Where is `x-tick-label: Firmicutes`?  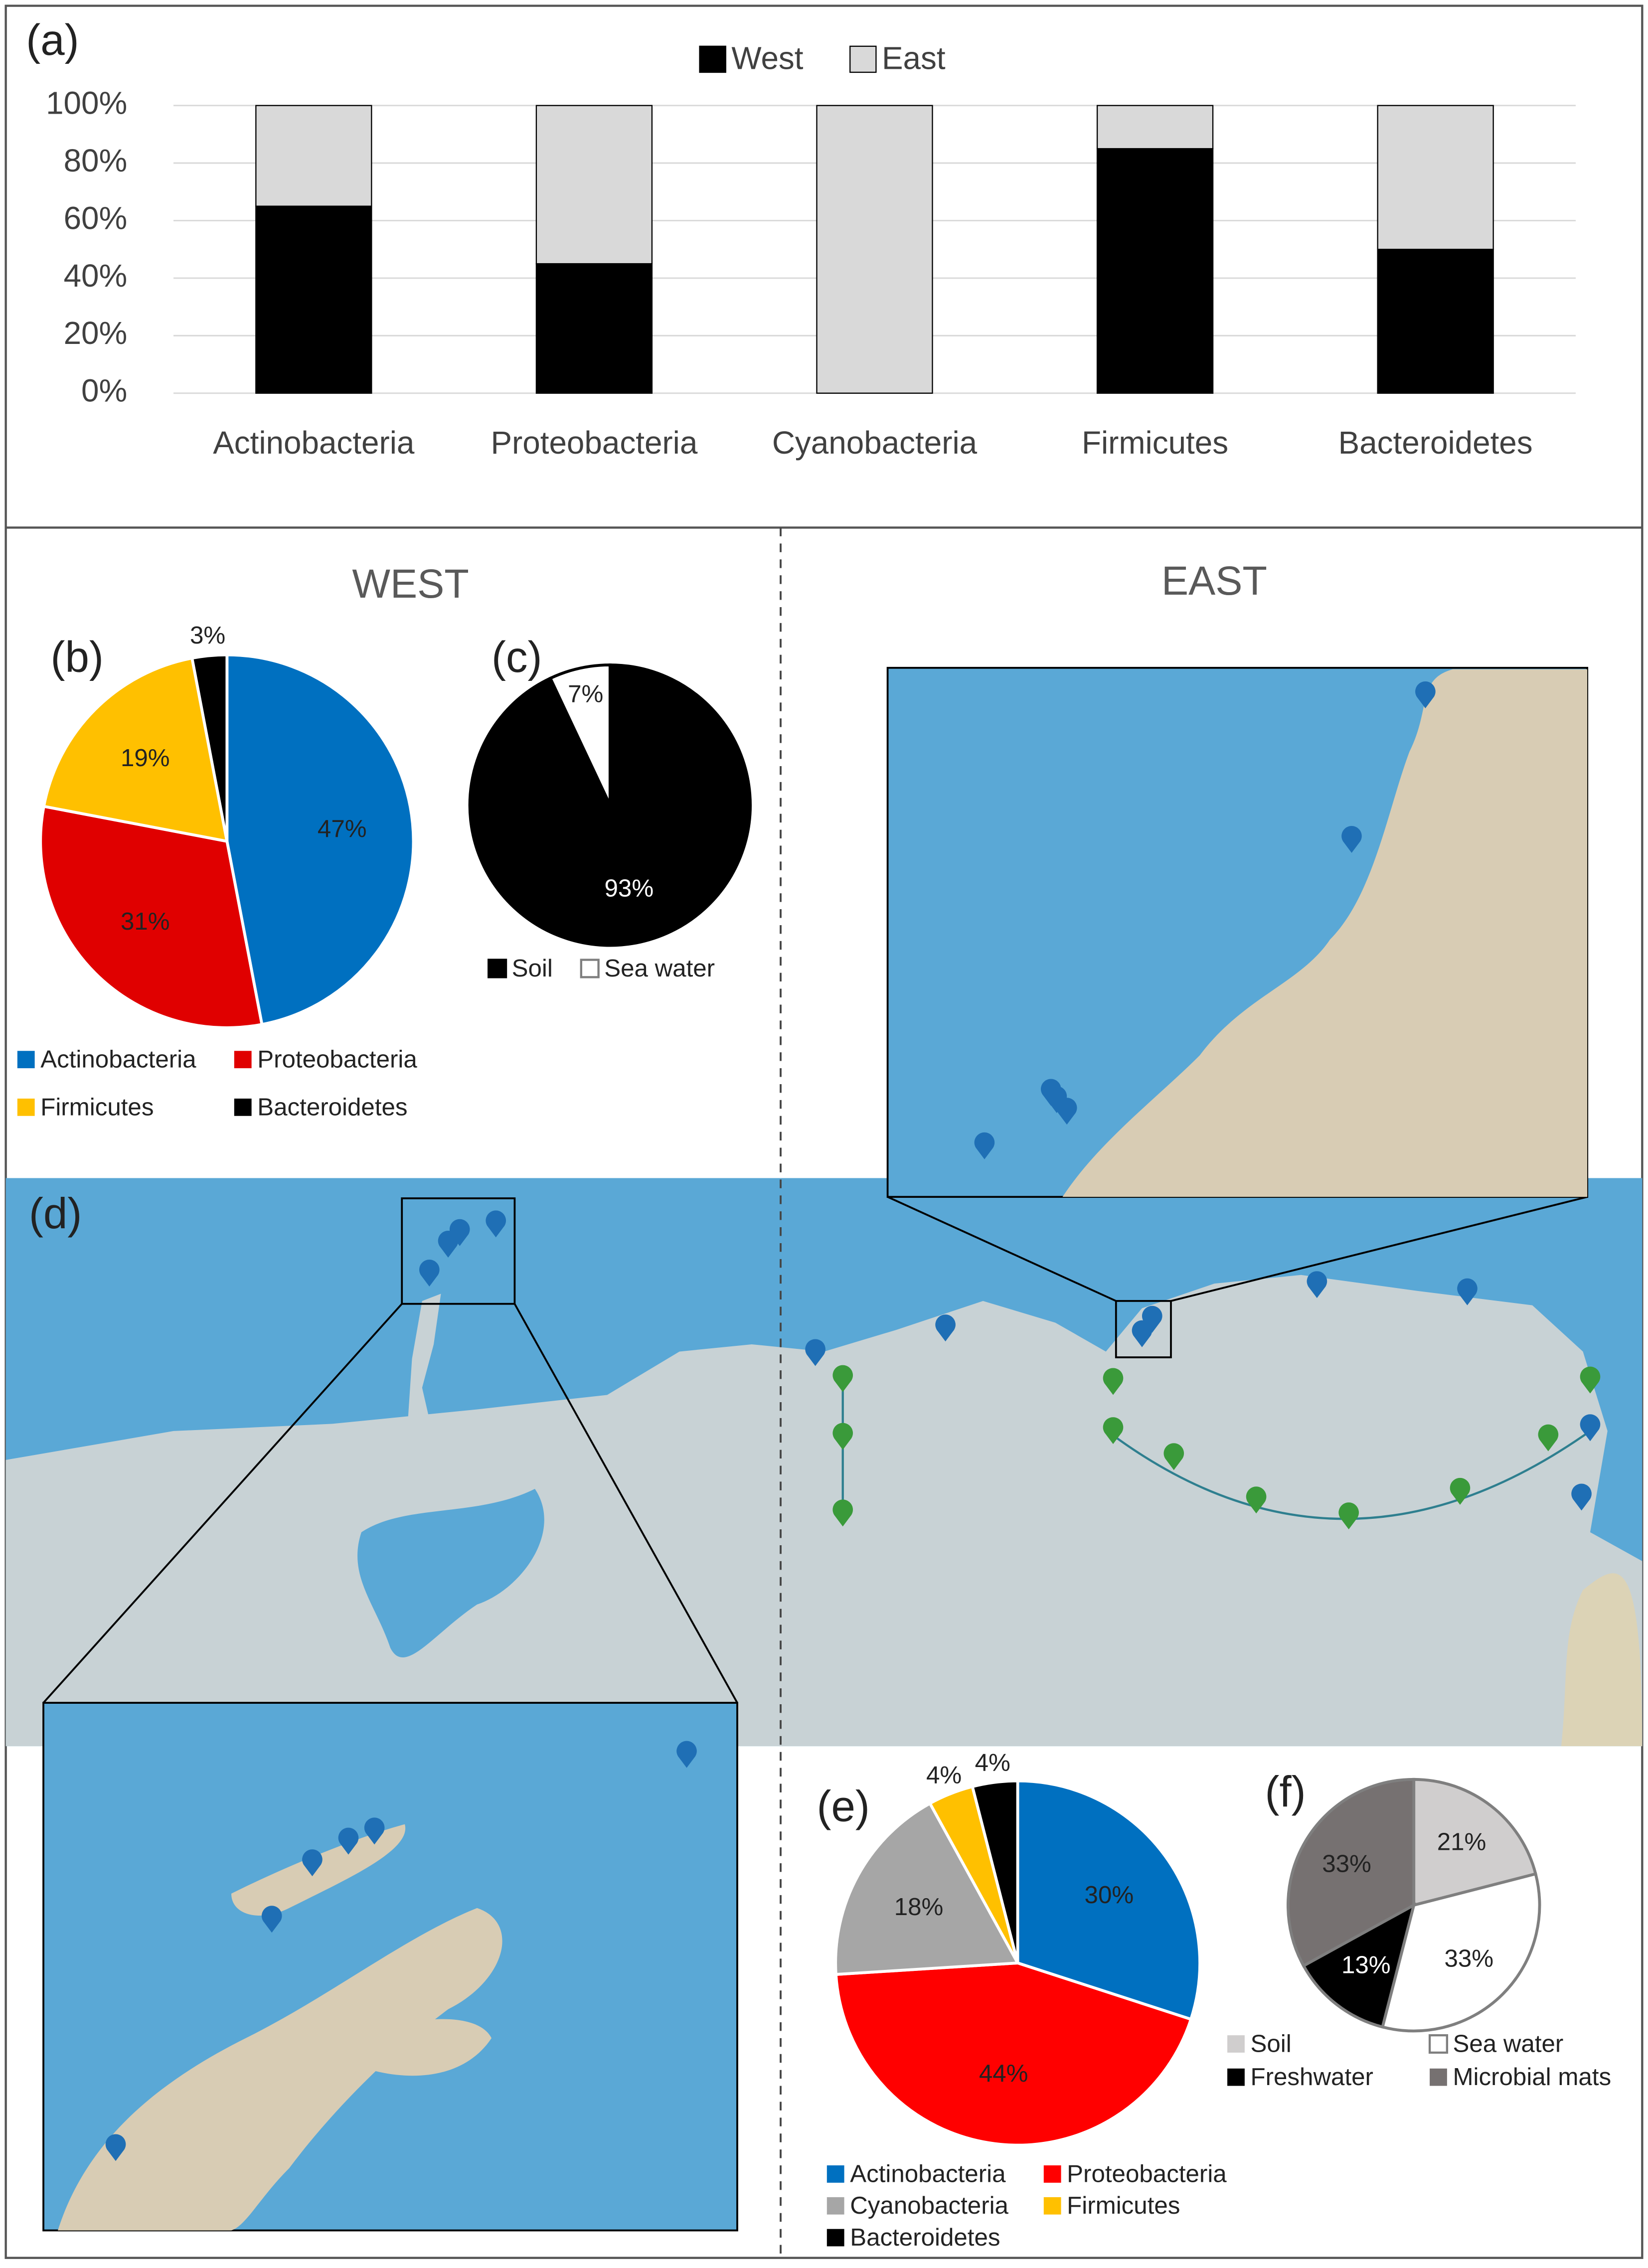
x-tick-label: Firmicutes is located at coordinates (1155, 443).